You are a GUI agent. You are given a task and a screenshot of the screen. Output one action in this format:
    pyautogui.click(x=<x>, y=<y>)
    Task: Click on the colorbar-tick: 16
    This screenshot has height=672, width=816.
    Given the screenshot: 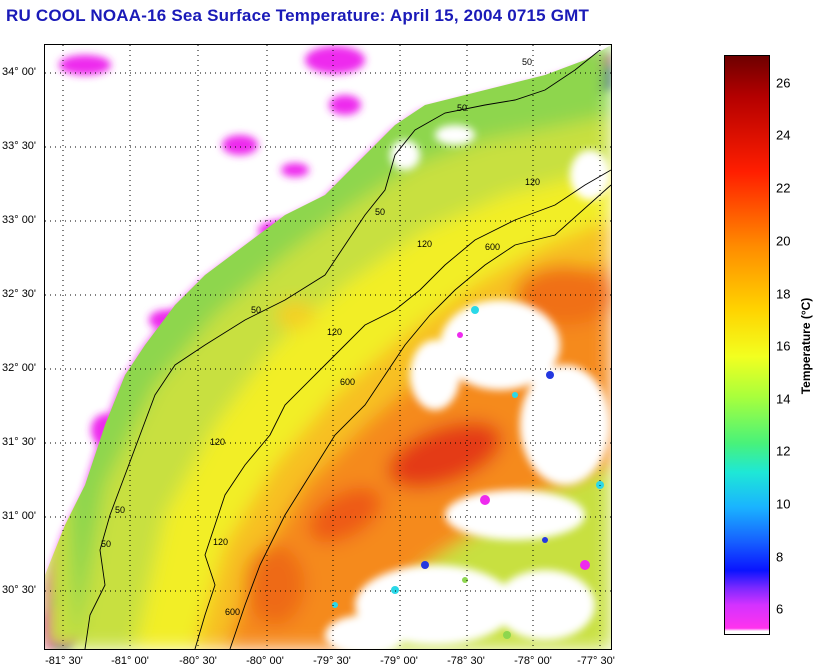 What is the action you would take?
    pyautogui.click(x=783, y=346)
    